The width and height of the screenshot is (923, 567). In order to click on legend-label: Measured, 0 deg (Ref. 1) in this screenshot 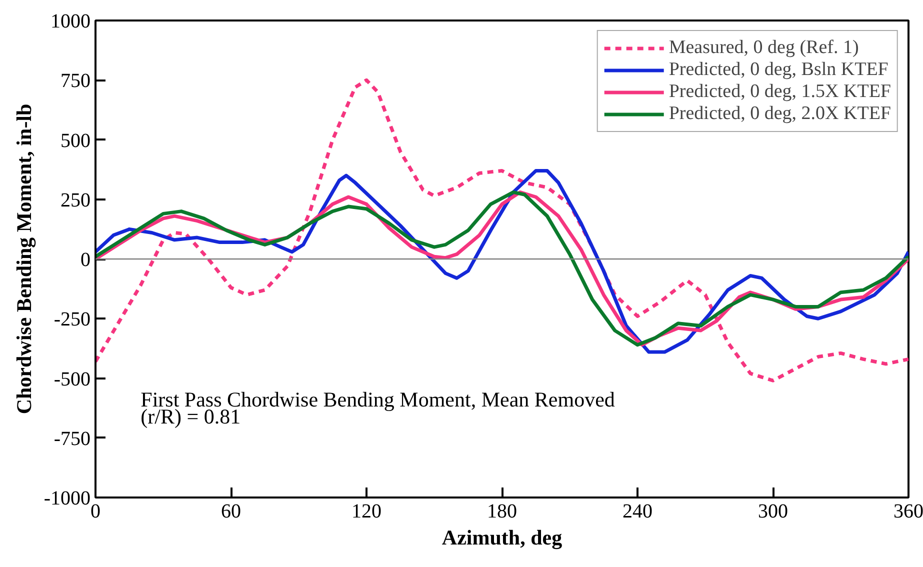, I will do `click(763, 48)`.